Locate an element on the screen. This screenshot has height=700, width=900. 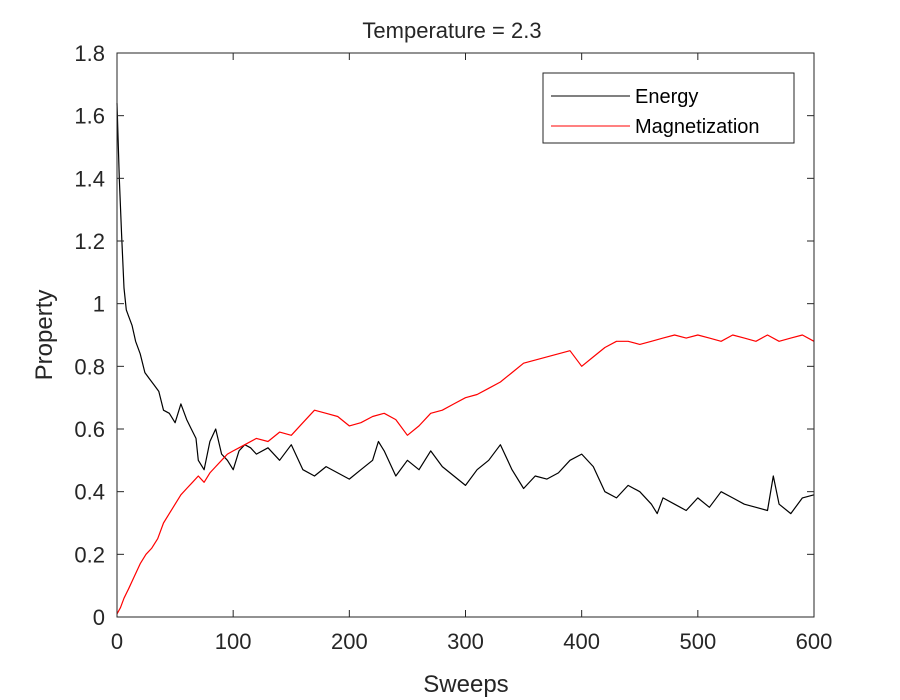
x-tick-label: 100 is located at coordinates (233, 641).